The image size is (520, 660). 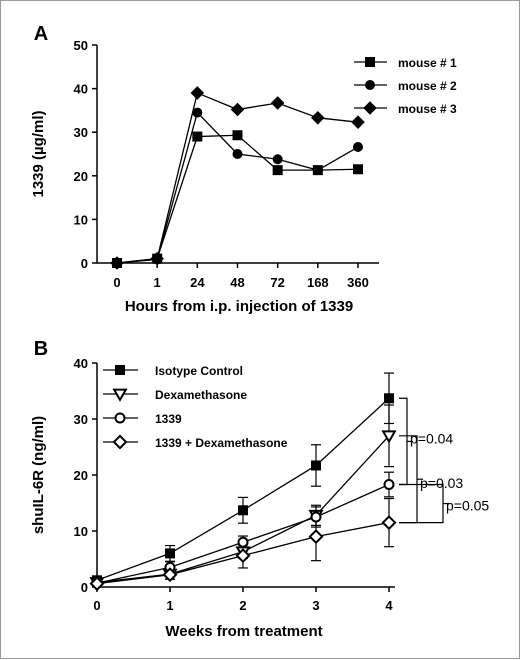 I want to click on legend-label: Dexamethasone, so click(x=201, y=395).